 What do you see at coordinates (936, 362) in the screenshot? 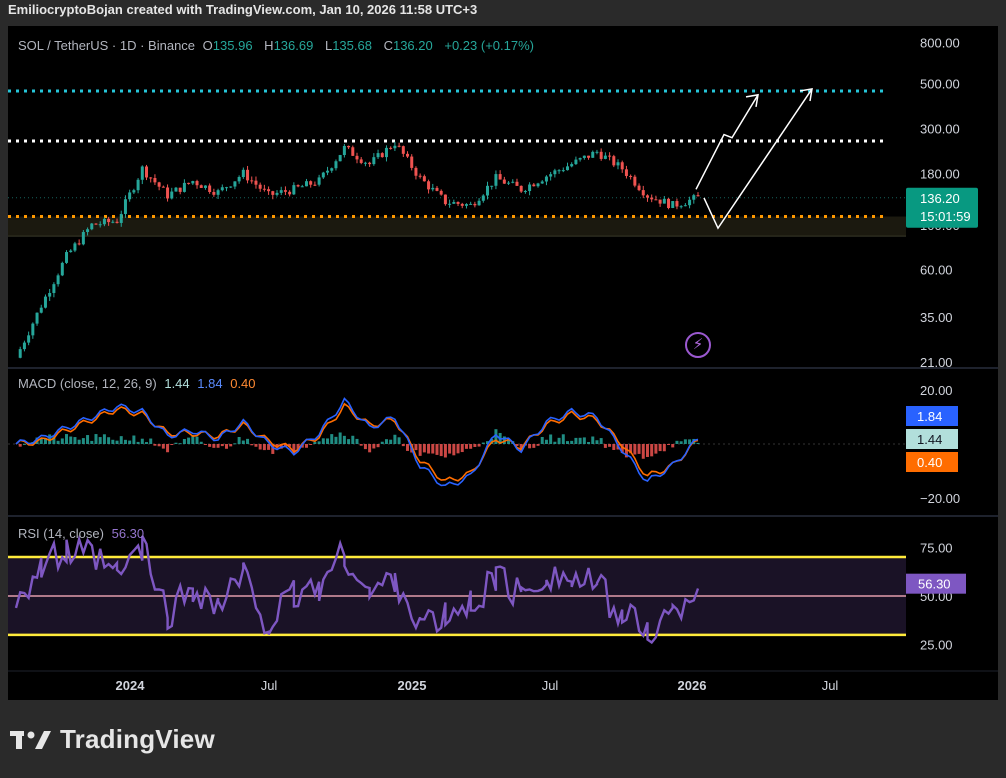
I see `price-axis-label: 21.00` at bounding box center [936, 362].